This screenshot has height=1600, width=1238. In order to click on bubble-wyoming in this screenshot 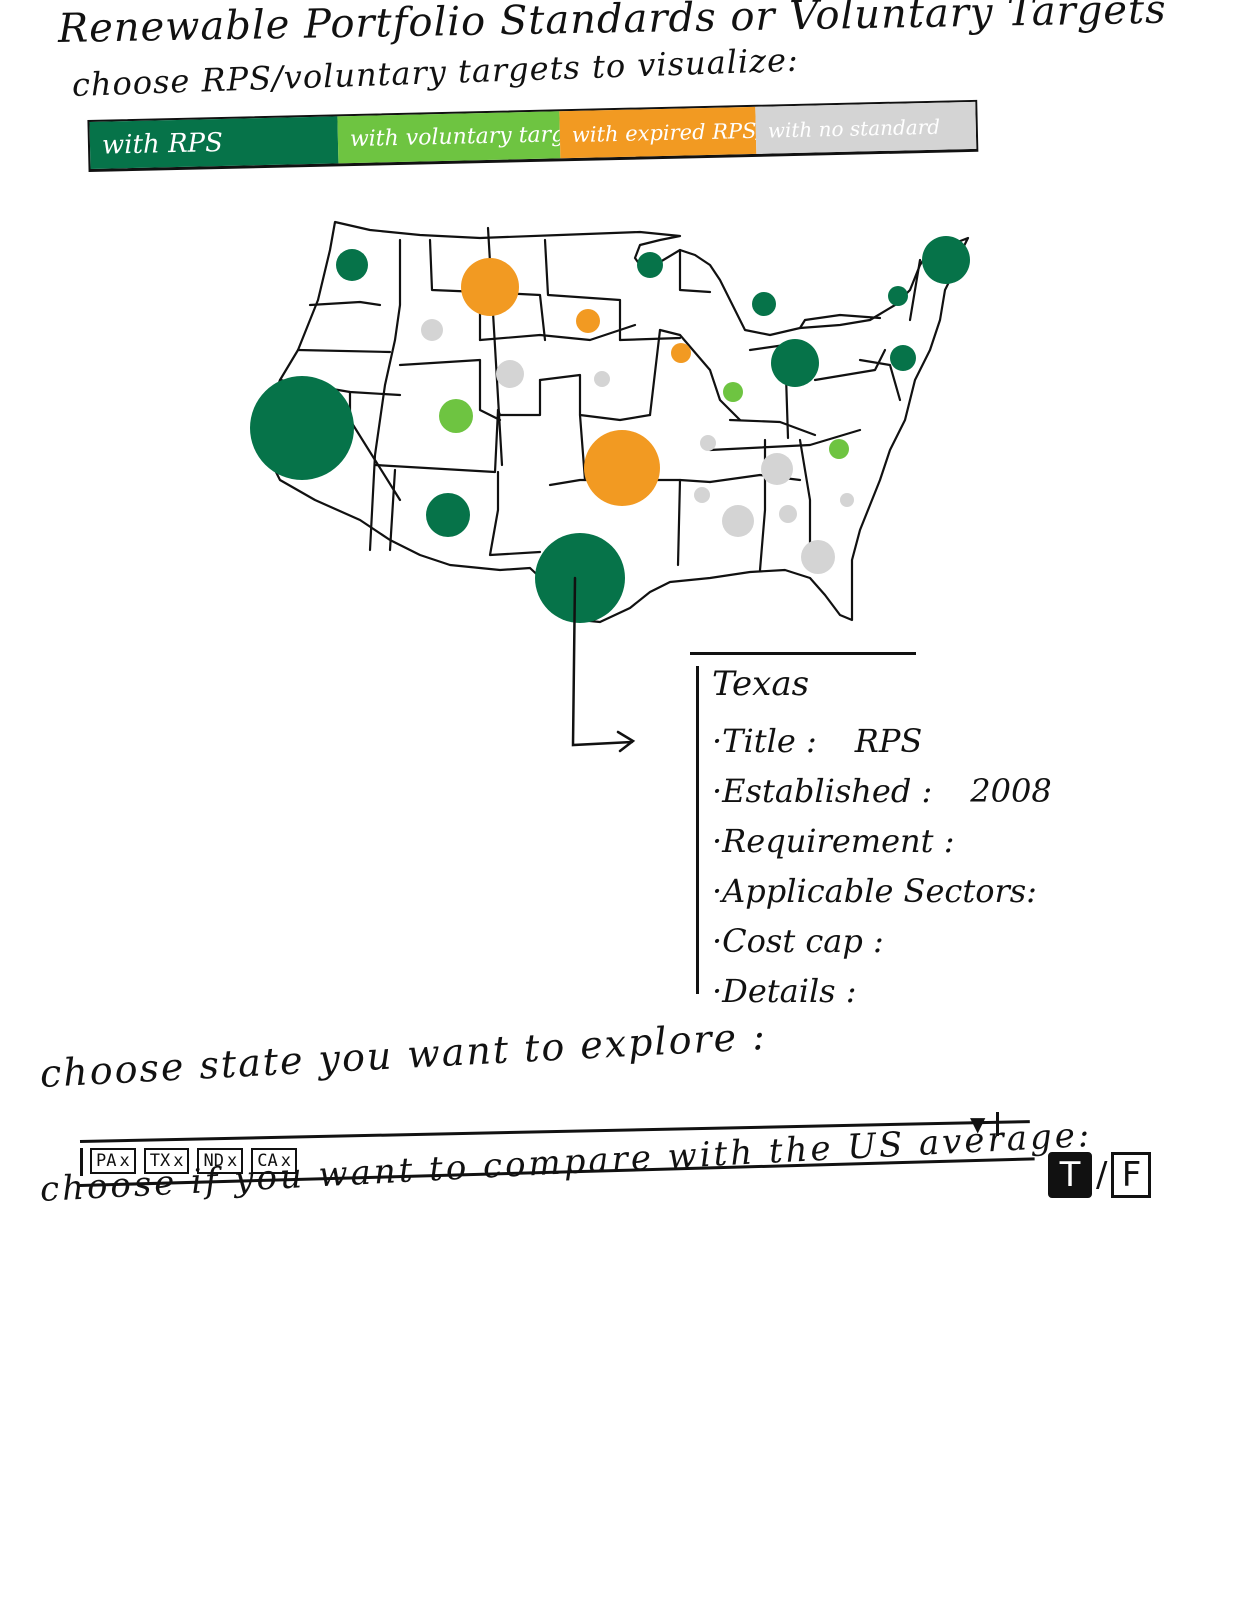, I will do `click(510, 374)`.